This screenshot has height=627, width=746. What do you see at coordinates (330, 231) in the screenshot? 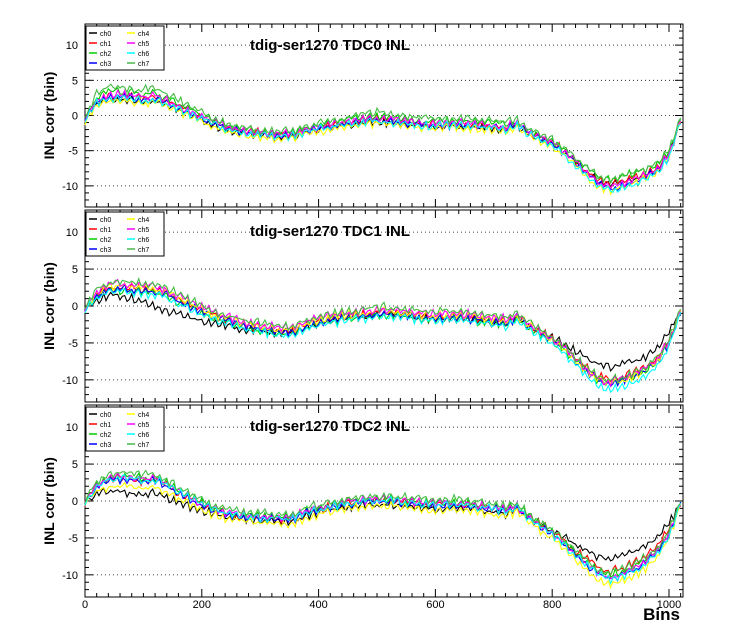
I see `chart-title: tdig-ser1270 TDC1 INL` at bounding box center [330, 231].